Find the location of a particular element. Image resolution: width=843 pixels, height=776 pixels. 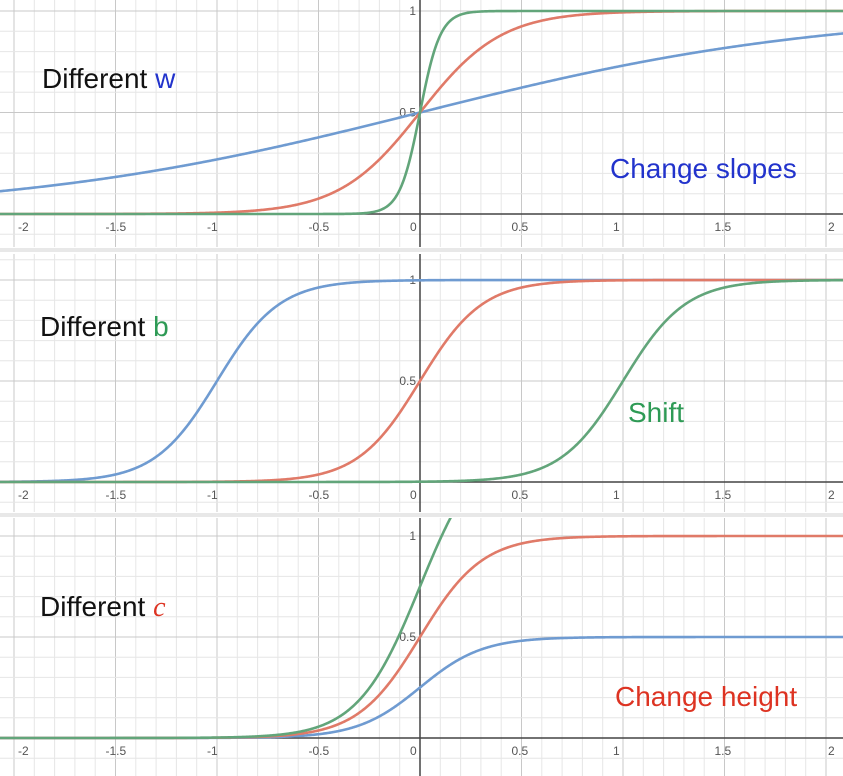

panel-label-symbol: c is located at coordinates (159, 607).